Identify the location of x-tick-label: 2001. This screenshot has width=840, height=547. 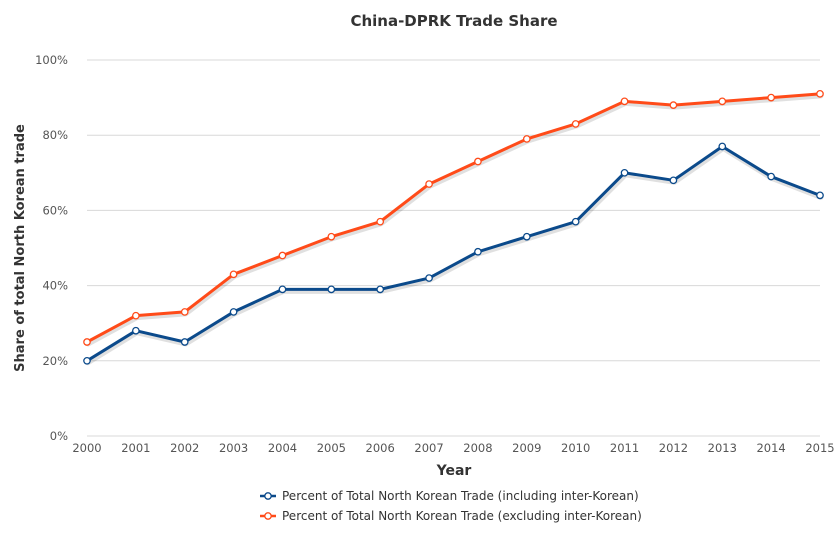
(135, 448).